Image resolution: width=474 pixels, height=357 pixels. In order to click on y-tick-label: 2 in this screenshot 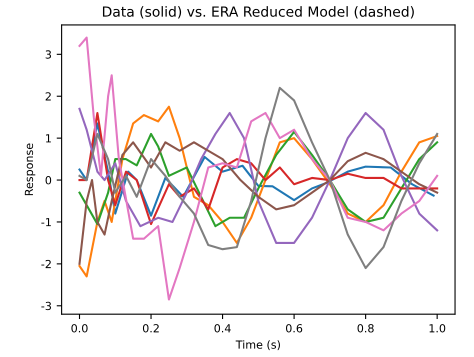, I will do `click(48, 96)`.